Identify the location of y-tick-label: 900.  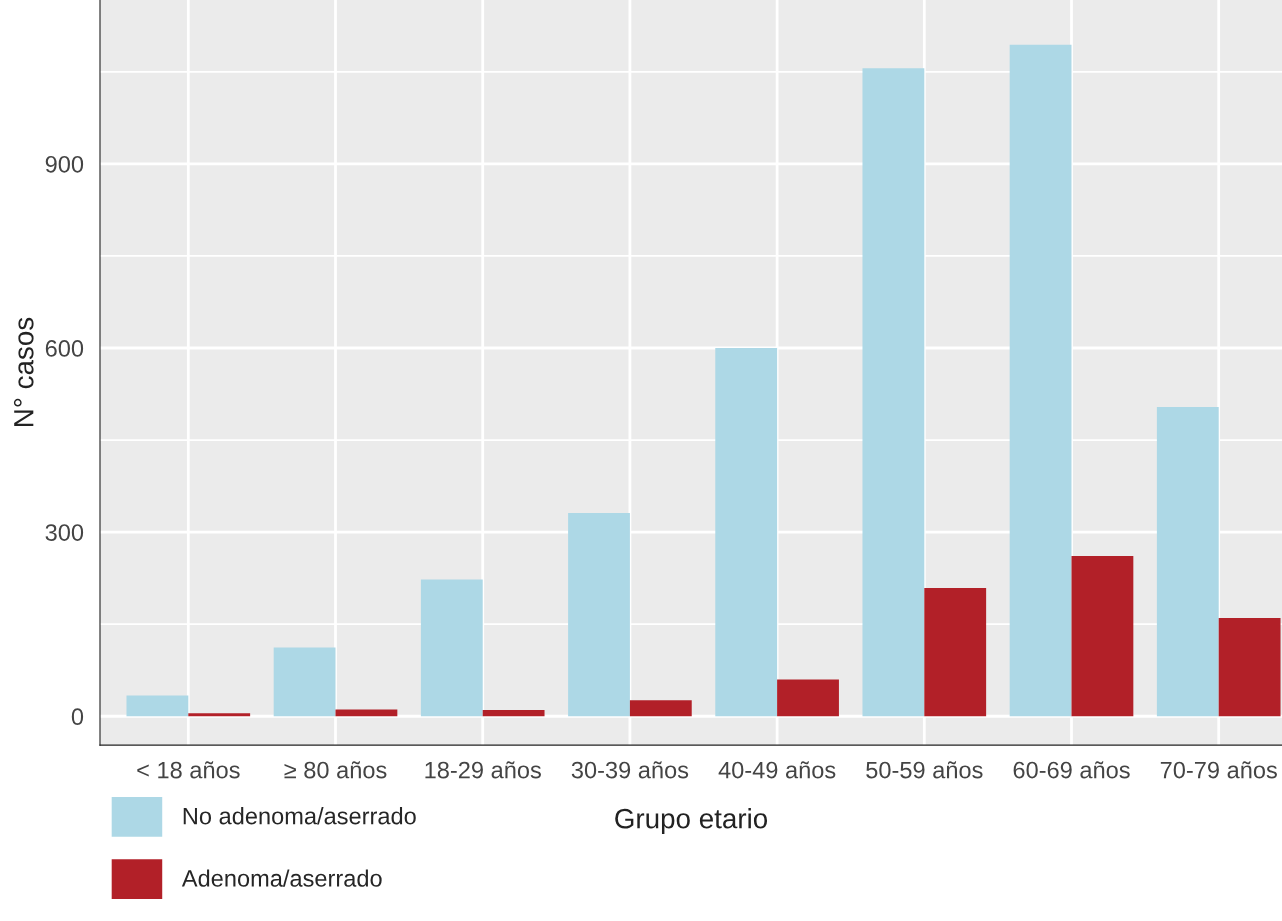
(64, 164).